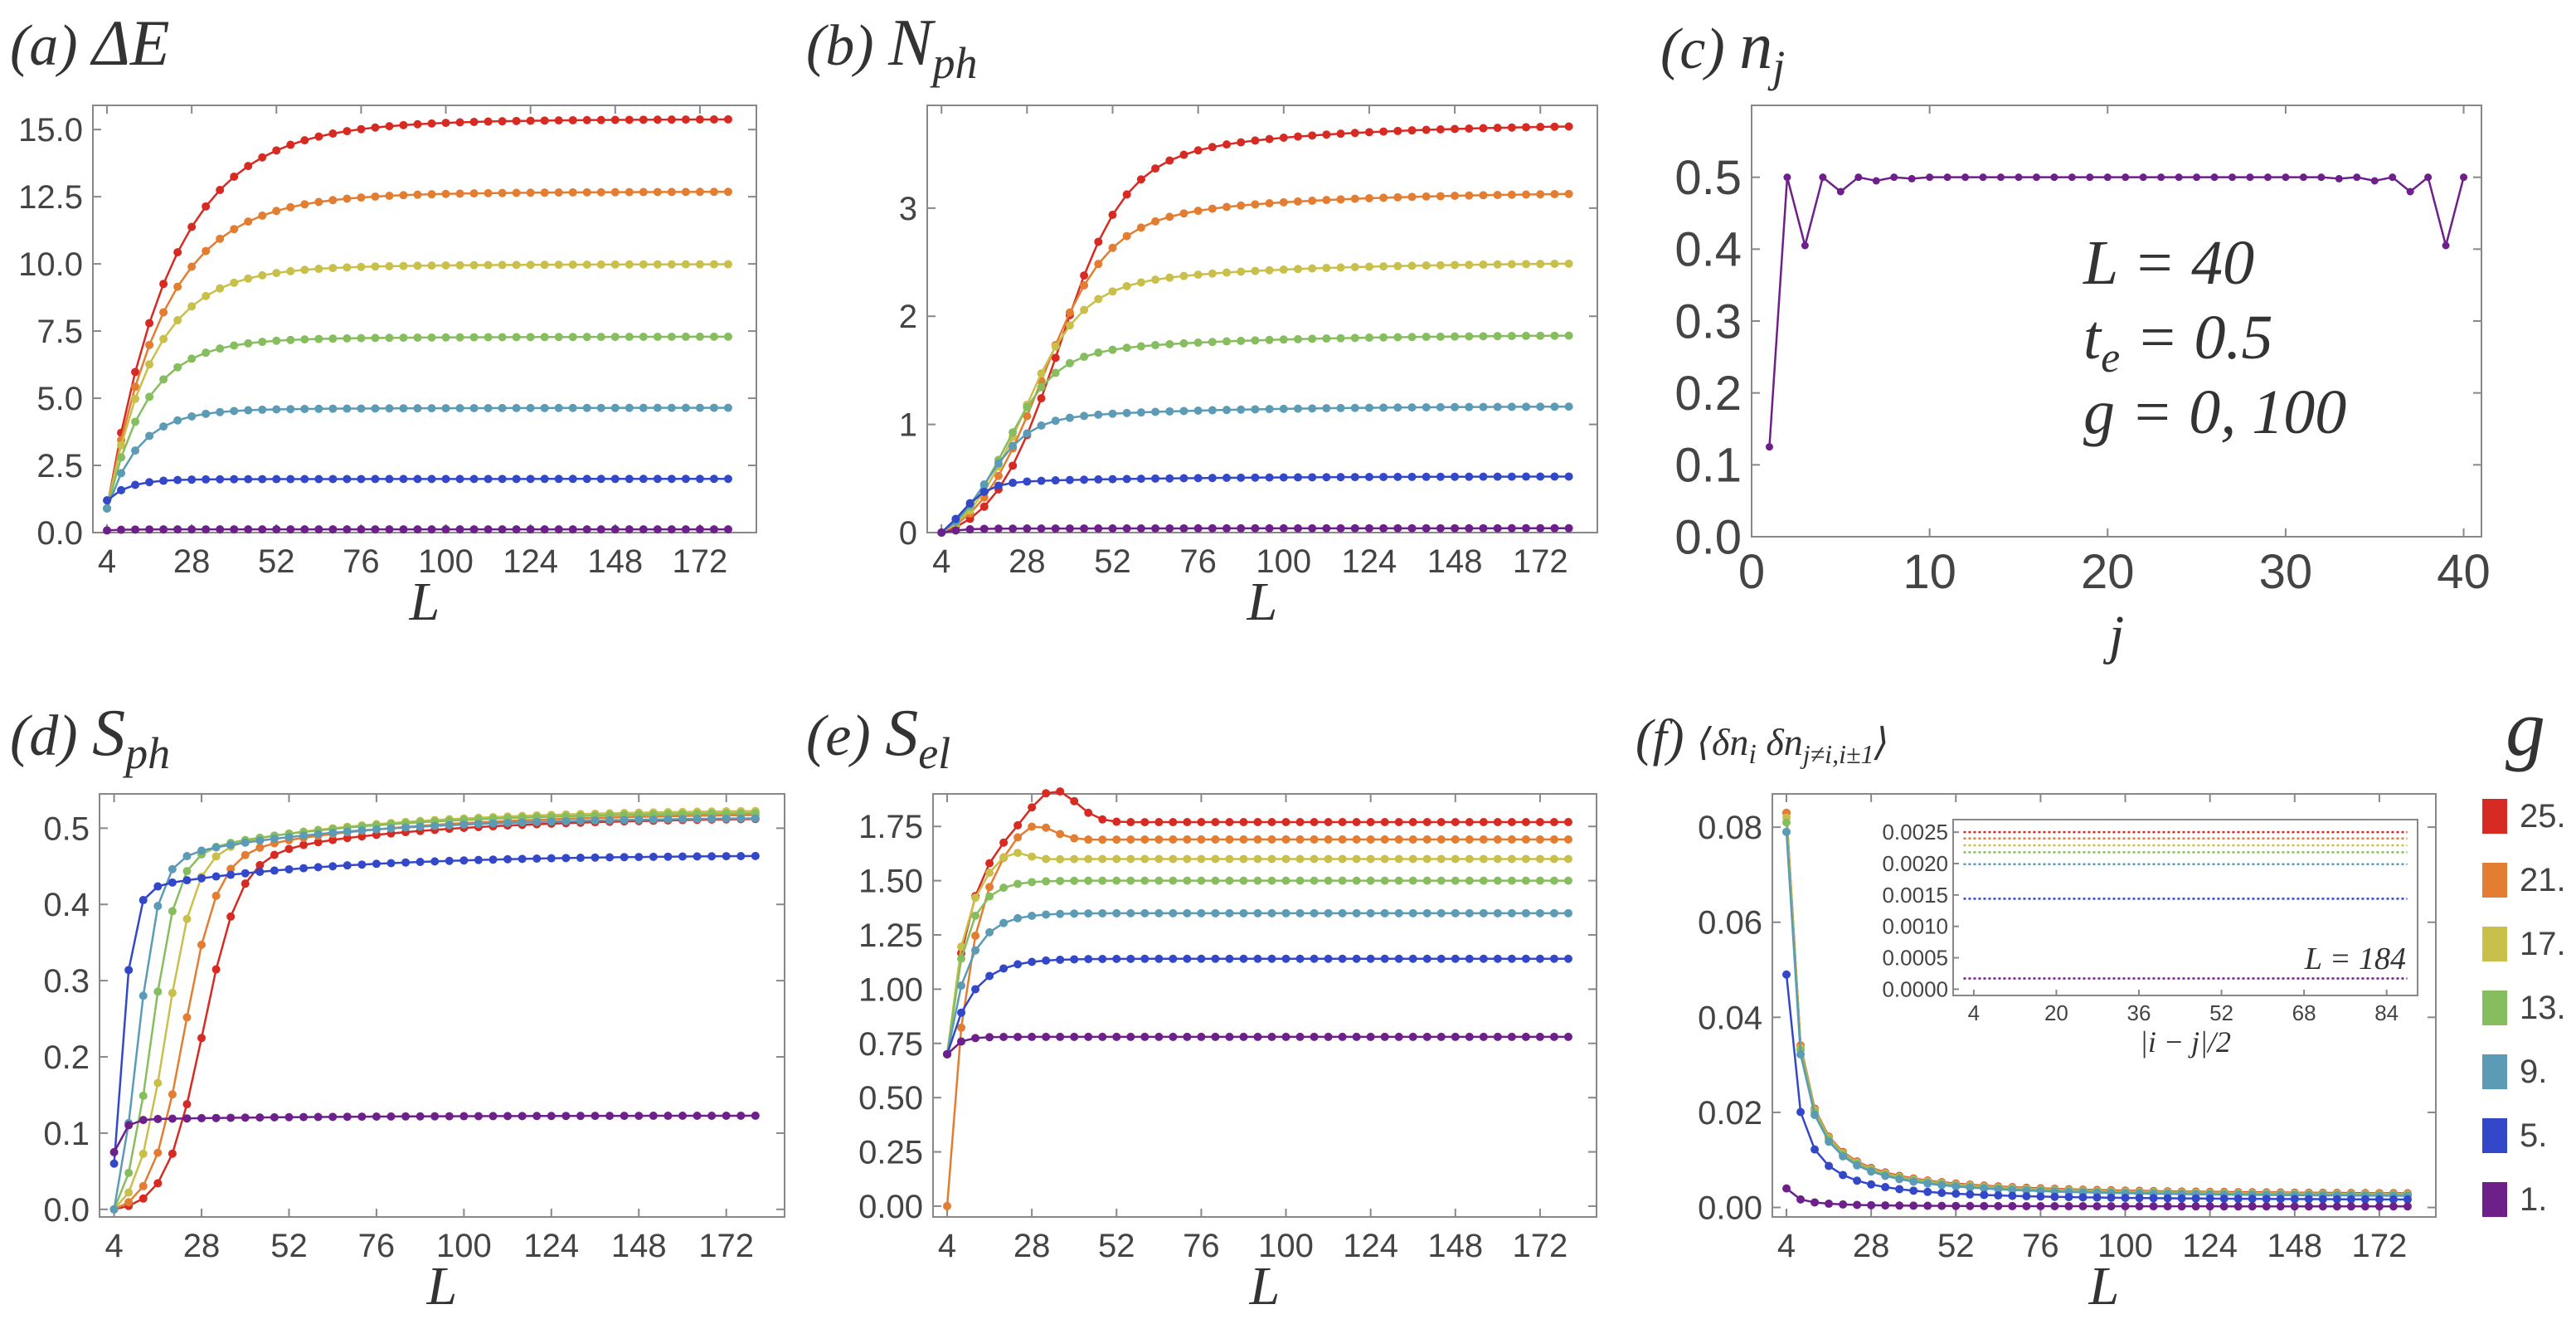 The image size is (2576, 1319). What do you see at coordinates (891, 1153) in the screenshot?
I see `y-tick-label: 0.25` at bounding box center [891, 1153].